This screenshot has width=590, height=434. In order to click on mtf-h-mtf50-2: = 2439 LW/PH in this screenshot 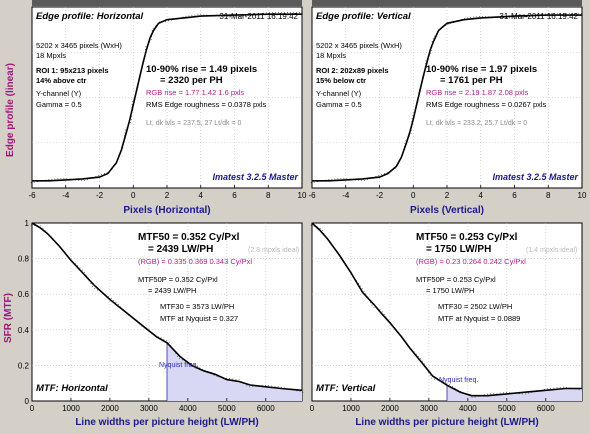, I will do `click(180, 249)`.